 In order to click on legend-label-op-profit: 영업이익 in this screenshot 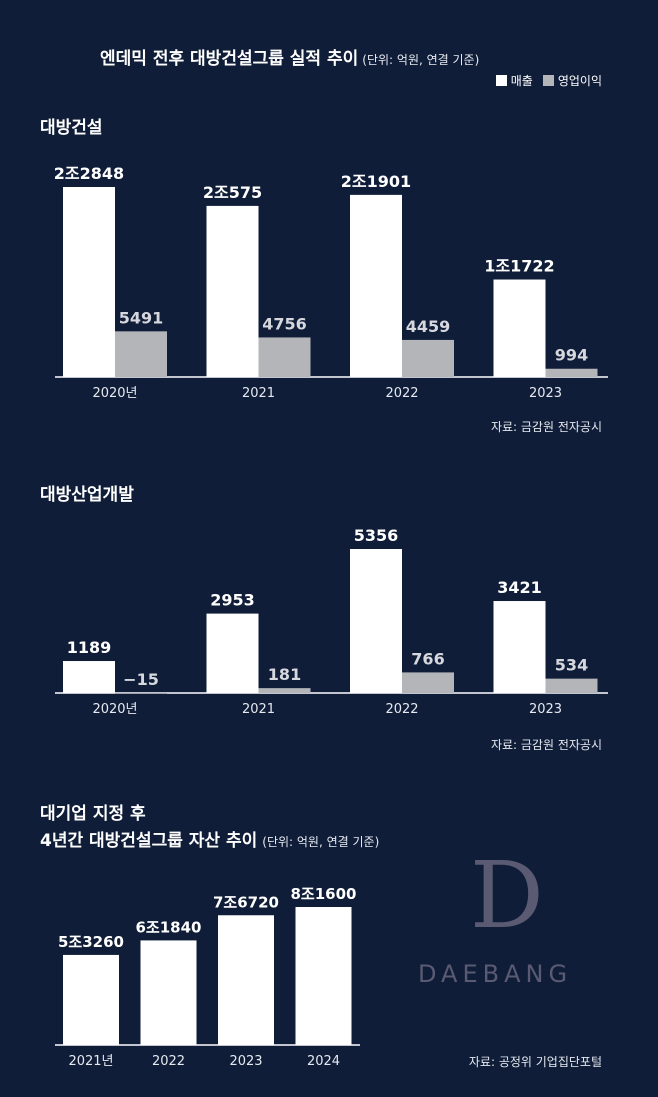, I will do `click(579, 81)`.